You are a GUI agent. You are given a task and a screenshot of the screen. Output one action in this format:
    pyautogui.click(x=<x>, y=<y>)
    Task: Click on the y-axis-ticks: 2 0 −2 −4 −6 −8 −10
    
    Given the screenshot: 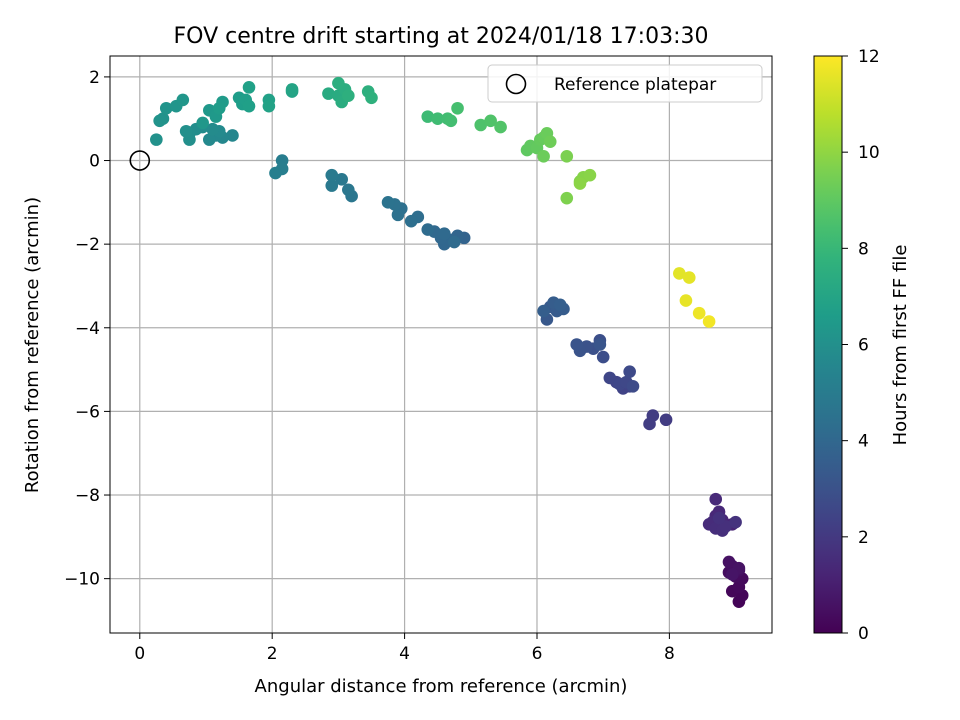 What is the action you would take?
    pyautogui.click(x=87, y=329)
    